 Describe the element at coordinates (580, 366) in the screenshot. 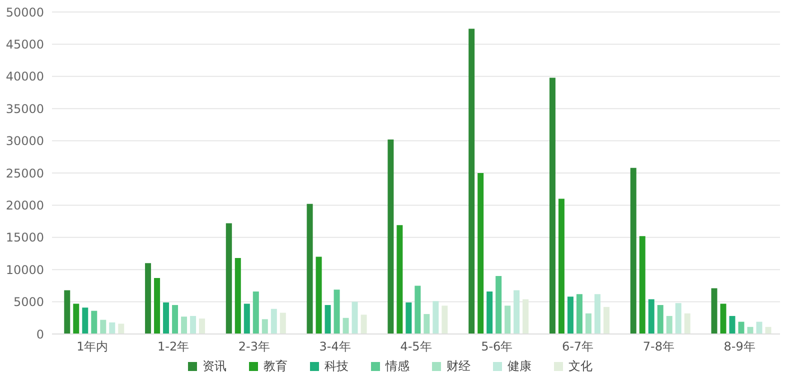

I see `legend-label: 文化` at that location.